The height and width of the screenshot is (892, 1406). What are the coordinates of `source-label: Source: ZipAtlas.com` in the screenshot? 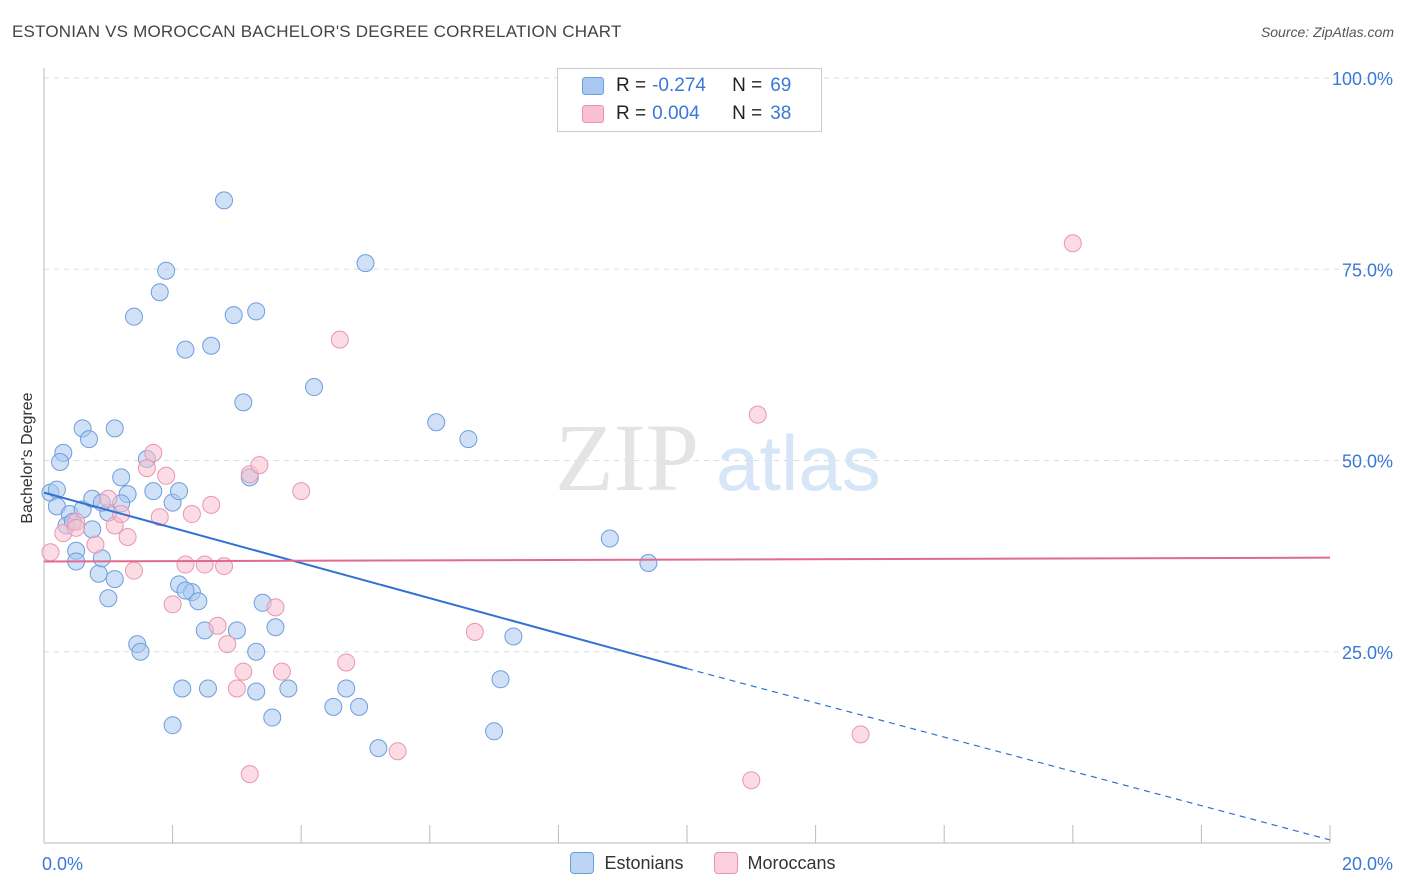 It's located at (1327, 32).